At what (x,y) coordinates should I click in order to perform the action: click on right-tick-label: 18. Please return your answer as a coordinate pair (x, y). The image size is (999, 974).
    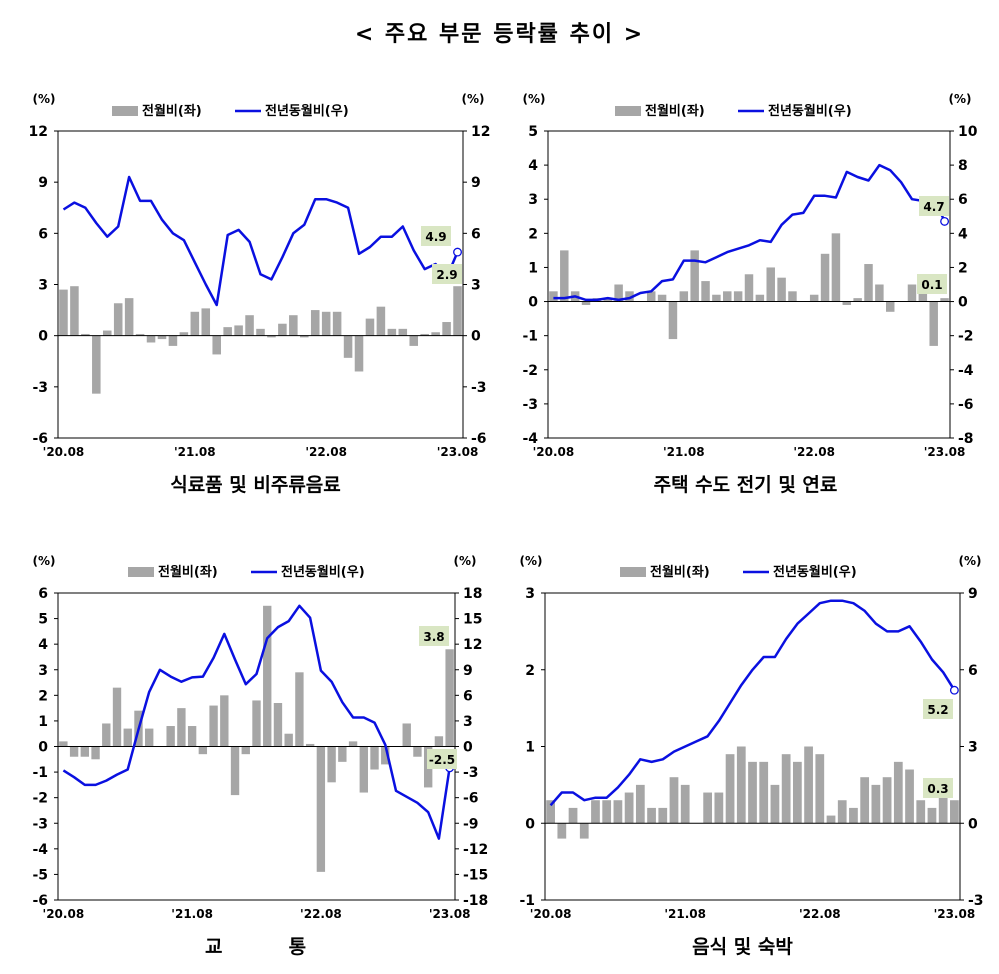
    Looking at the image, I should click on (472, 594).